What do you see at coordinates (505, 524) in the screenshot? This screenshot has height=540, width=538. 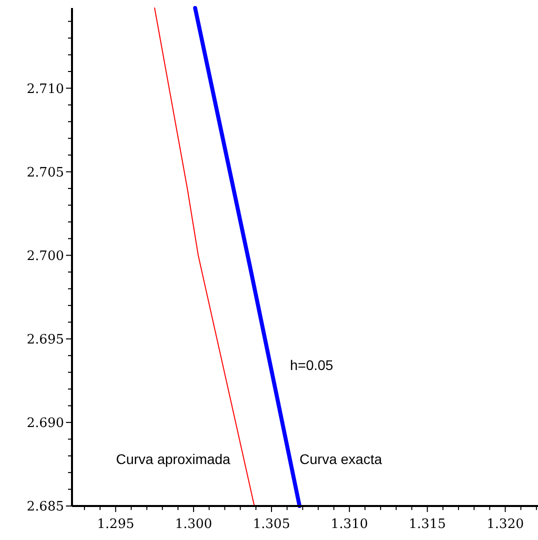 I see `x-tick-label: 1.320` at bounding box center [505, 524].